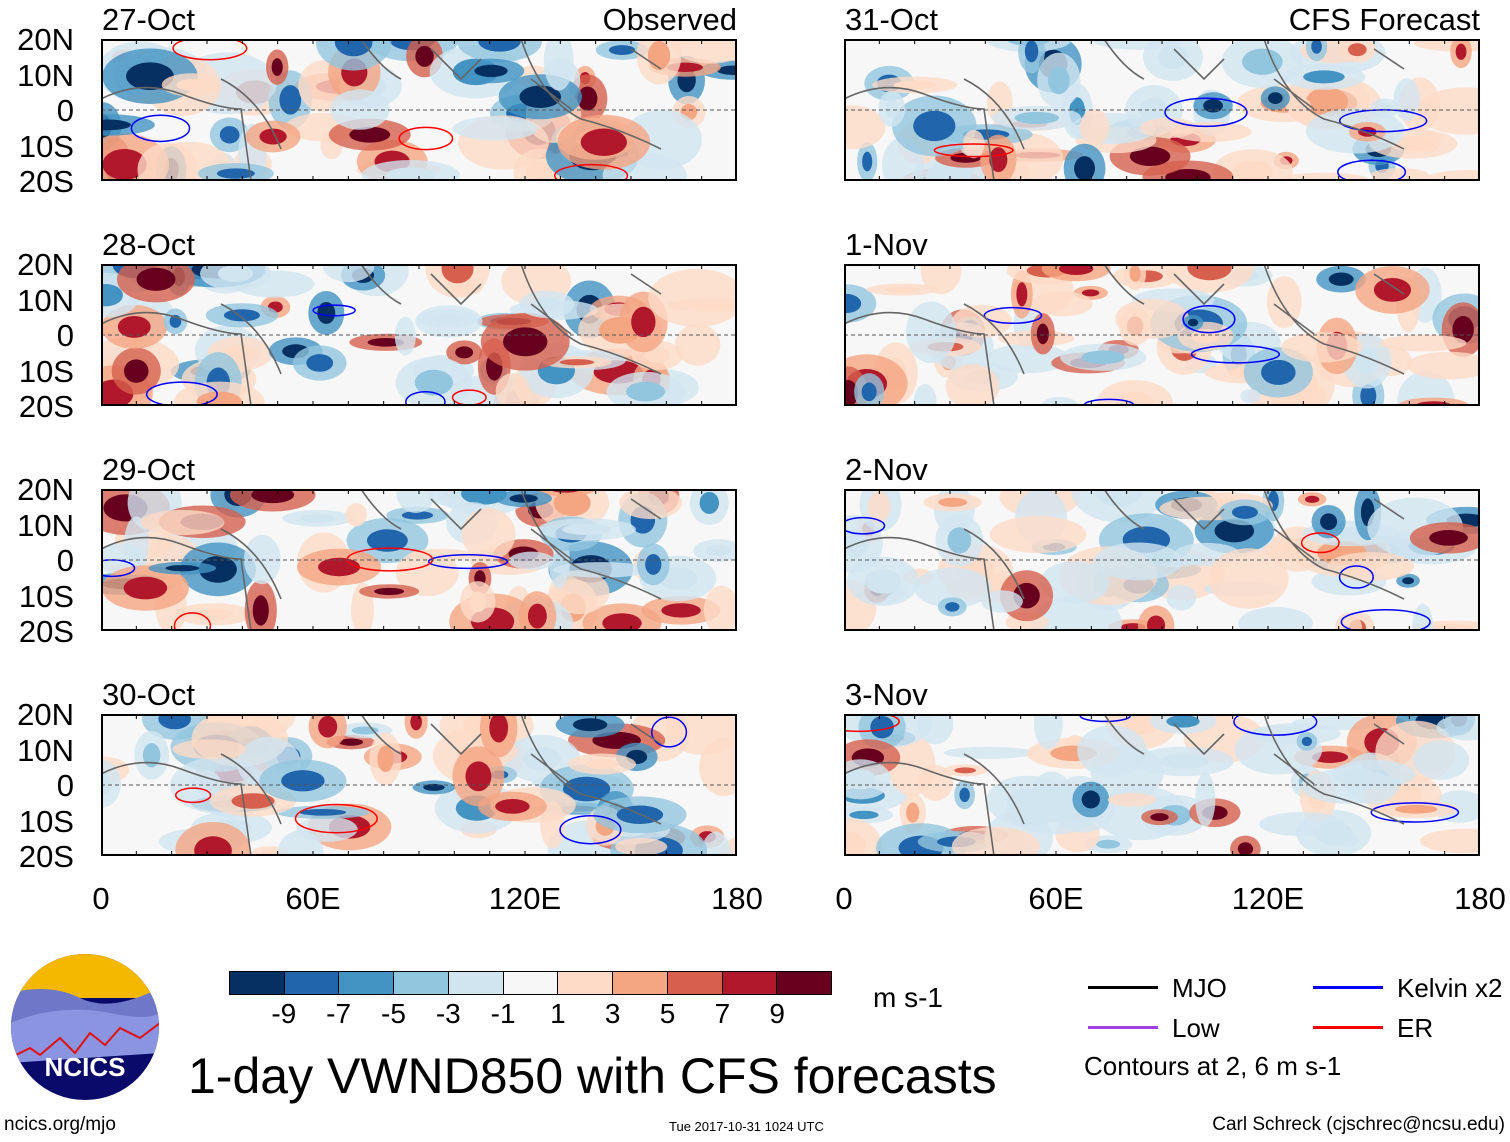 Image resolution: width=1510 pixels, height=1142 pixels. What do you see at coordinates (448, 1013) in the screenshot?
I see `colorbar-label: -3` at bounding box center [448, 1013].